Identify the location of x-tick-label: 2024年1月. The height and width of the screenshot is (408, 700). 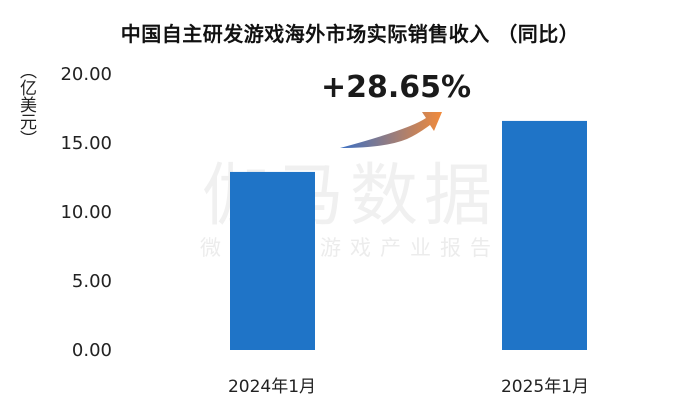
(272, 387).